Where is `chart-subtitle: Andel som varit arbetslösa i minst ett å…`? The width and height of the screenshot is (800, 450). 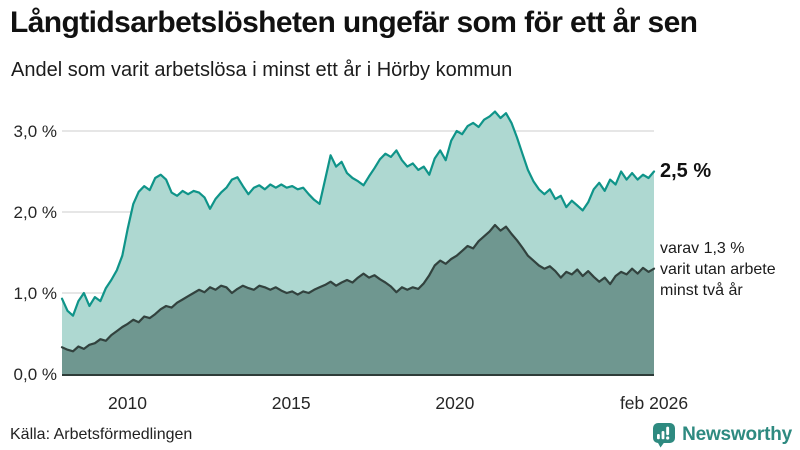
chart-subtitle: Andel som varit arbetslösa i minst ett å… is located at coordinates (262, 70).